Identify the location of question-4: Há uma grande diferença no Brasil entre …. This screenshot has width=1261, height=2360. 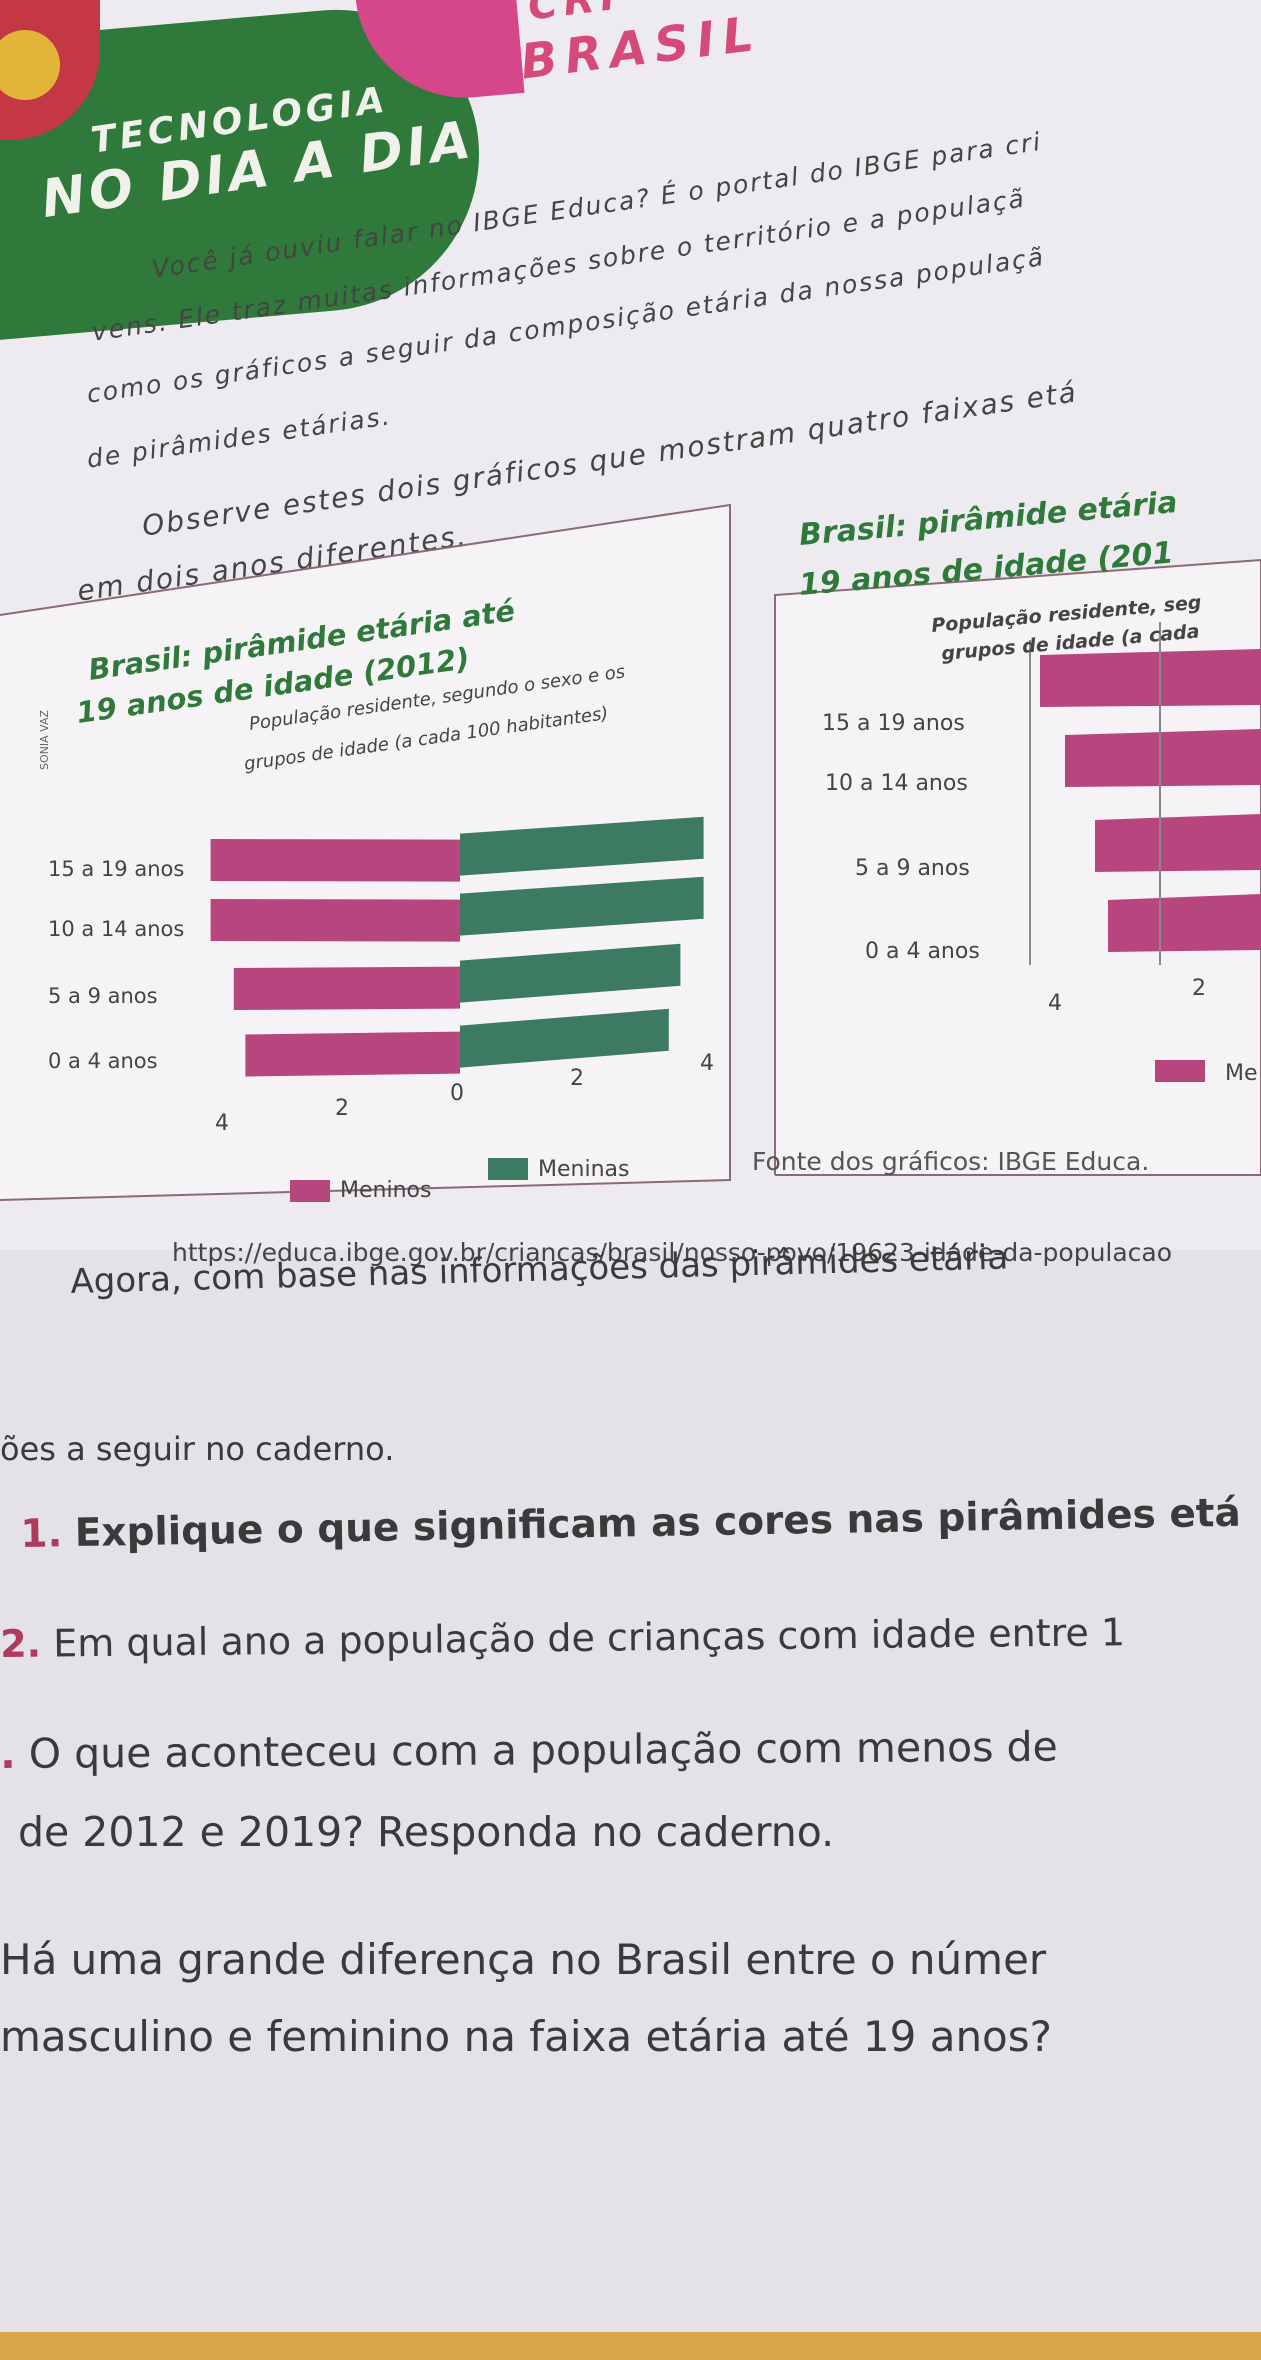
(523, 1959).